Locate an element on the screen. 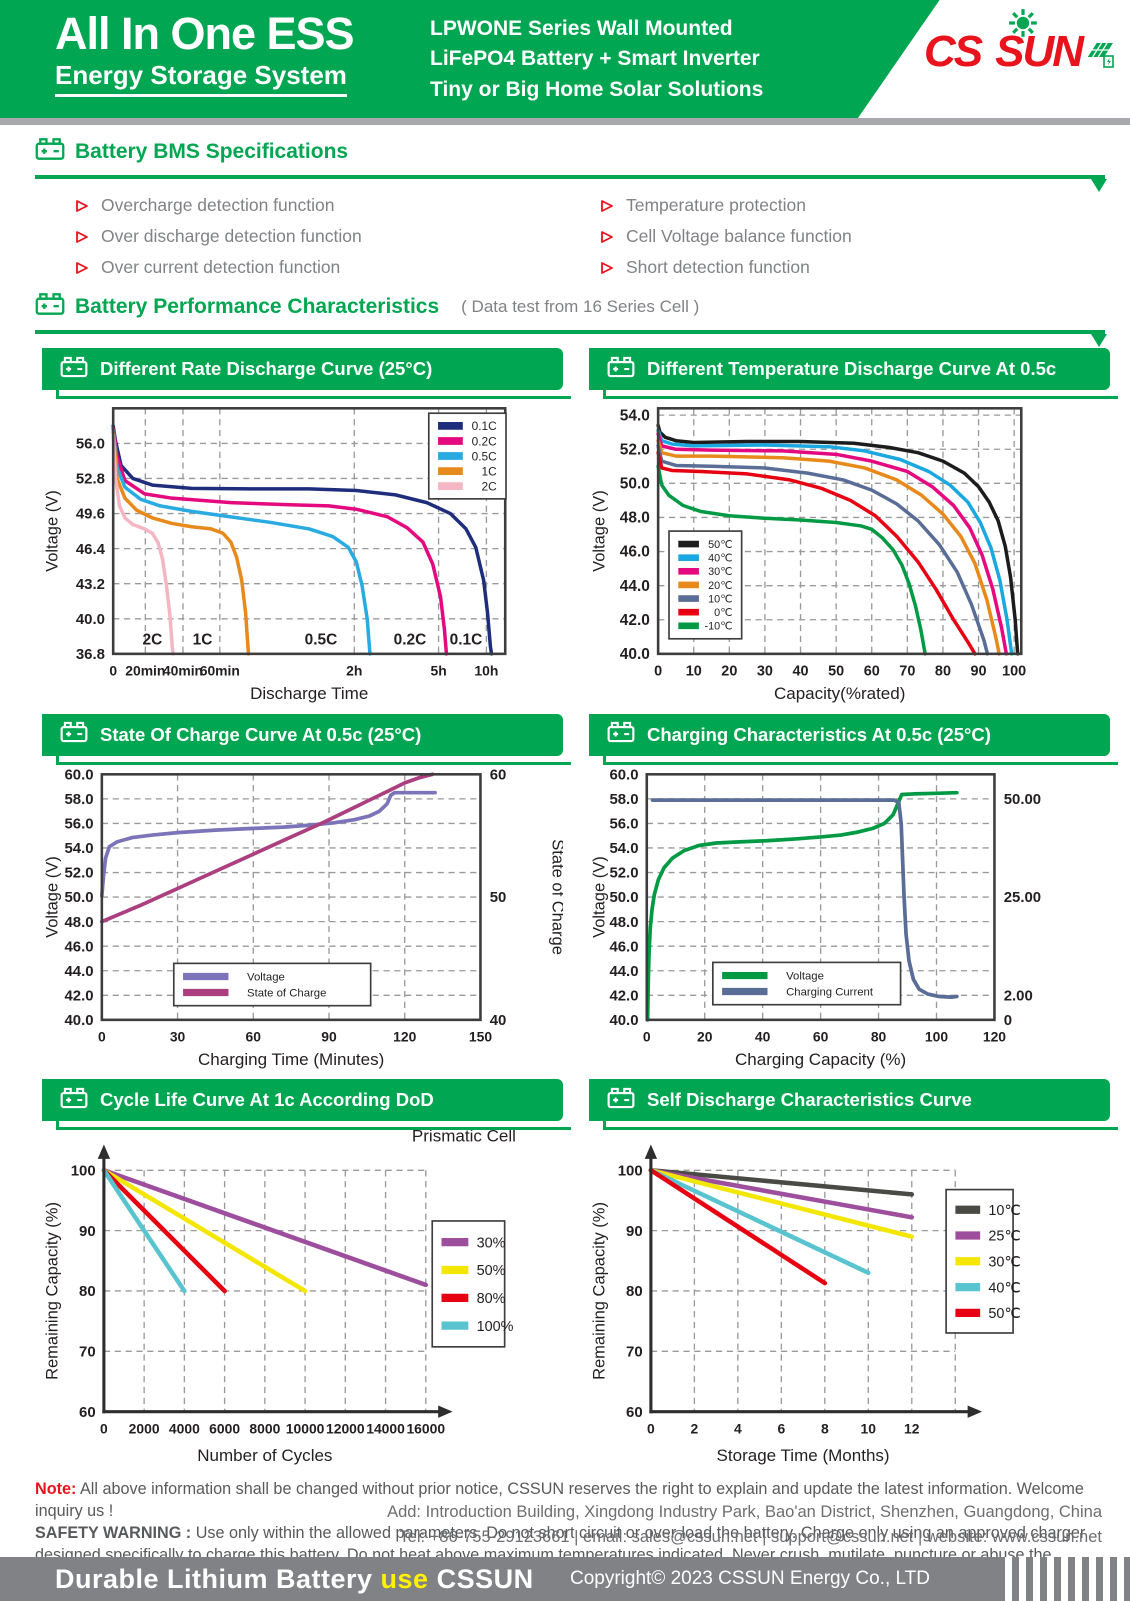  list-item: Short detection function is located at coordinates (726, 267).